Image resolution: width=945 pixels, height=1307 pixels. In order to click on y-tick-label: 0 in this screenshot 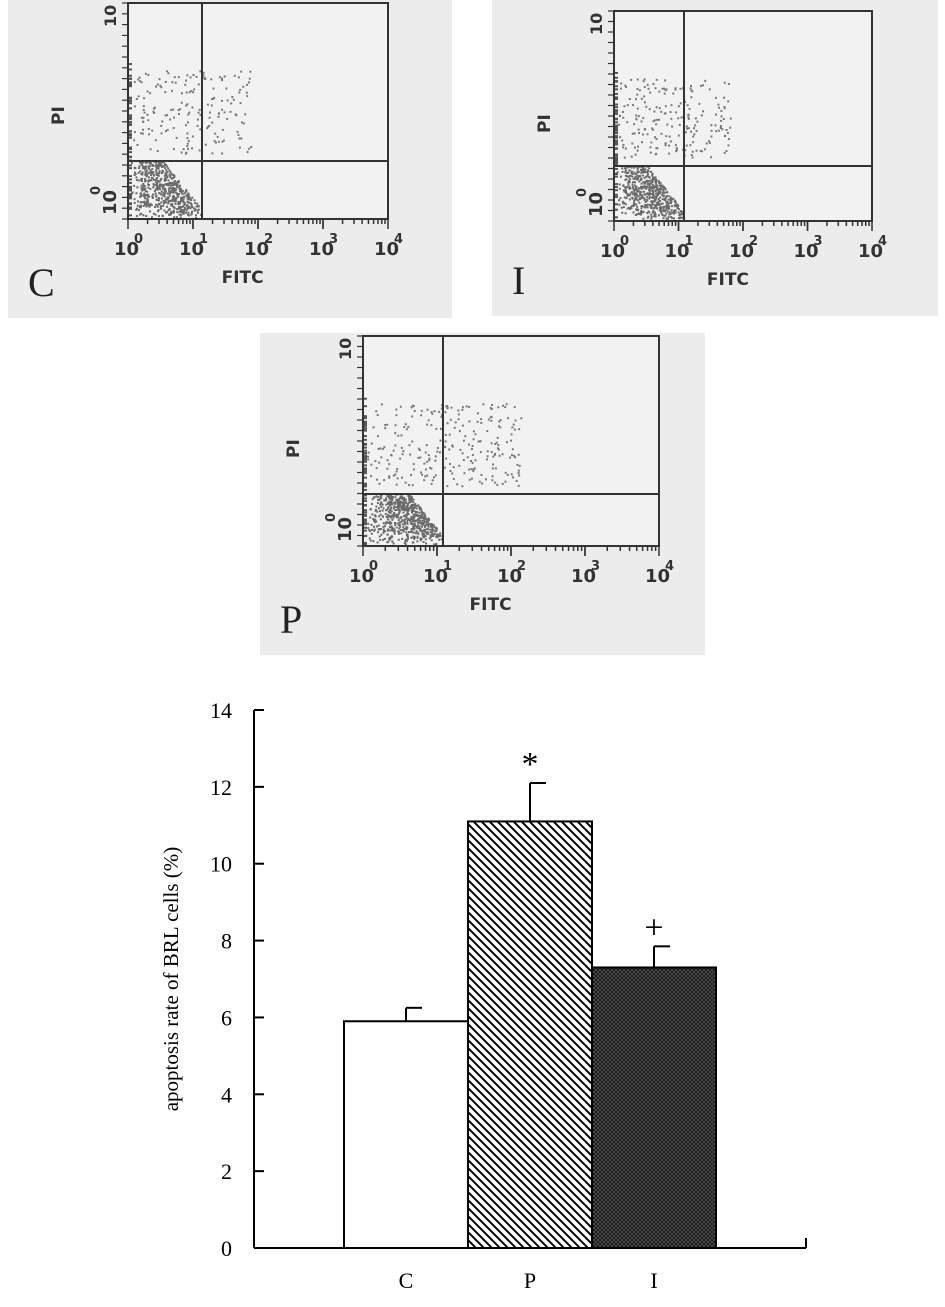, I will do `click(226, 1248)`.